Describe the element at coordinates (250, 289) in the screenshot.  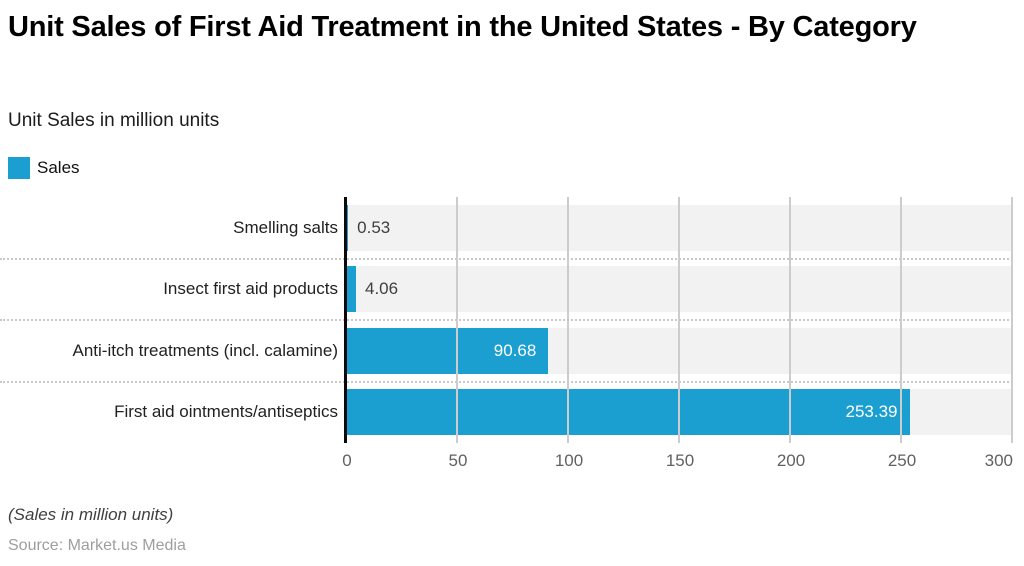
I see `category-label: Insect first aid products` at that location.